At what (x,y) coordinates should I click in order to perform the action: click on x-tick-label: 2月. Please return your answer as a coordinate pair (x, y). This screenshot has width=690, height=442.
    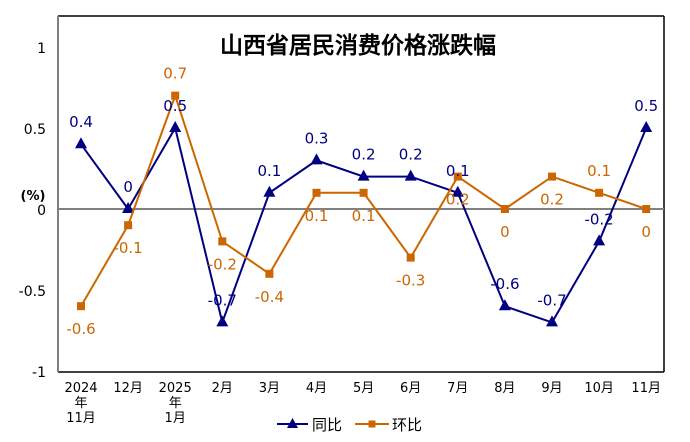
    Looking at the image, I should click on (222, 388).